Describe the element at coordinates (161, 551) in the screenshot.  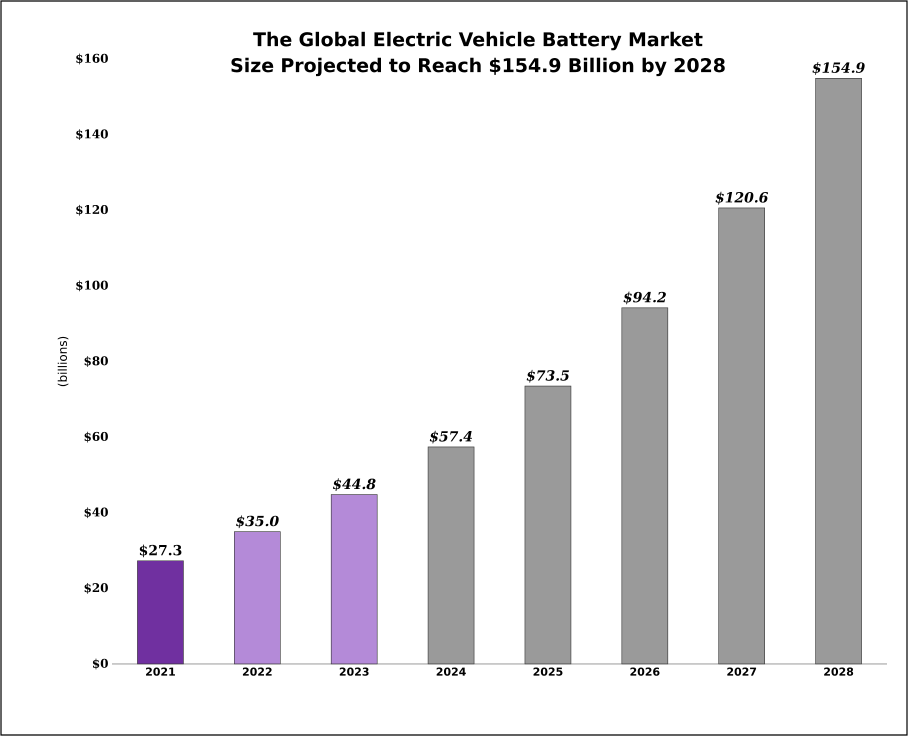
I see `data-label: $27.3` at that location.